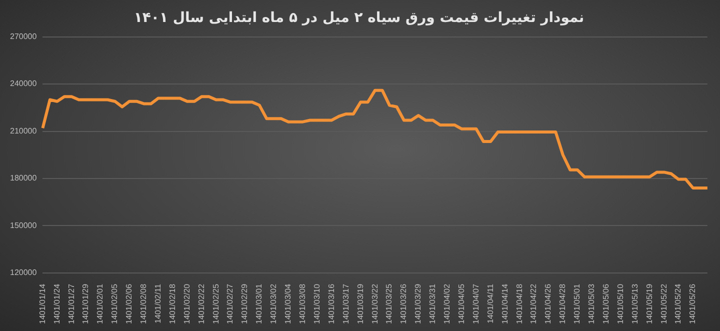 The height and width of the screenshot is (331, 720). Describe the element at coordinates (403, 303) in the screenshot. I see `x-tick-label: 1401/03/26` at that location.